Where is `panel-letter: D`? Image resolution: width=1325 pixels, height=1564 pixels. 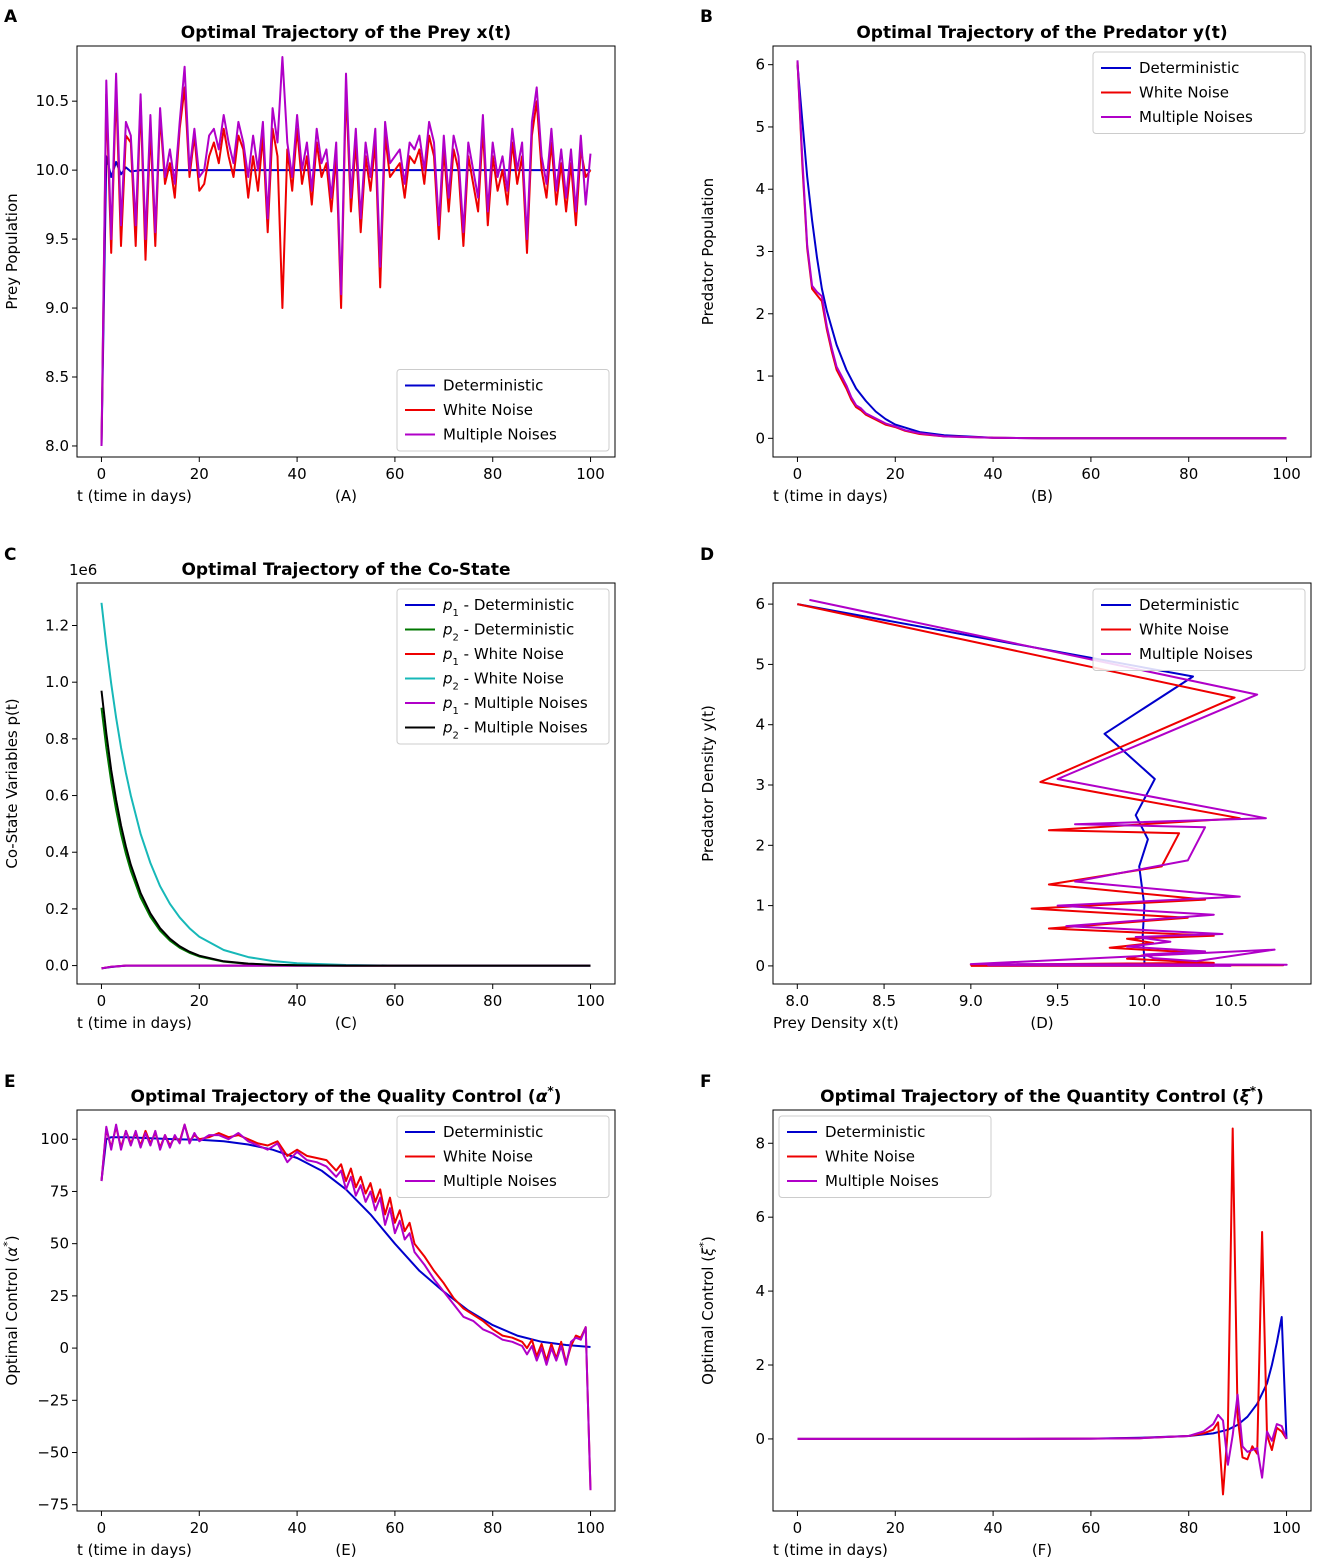
panel-letter: D is located at coordinates (707, 555).